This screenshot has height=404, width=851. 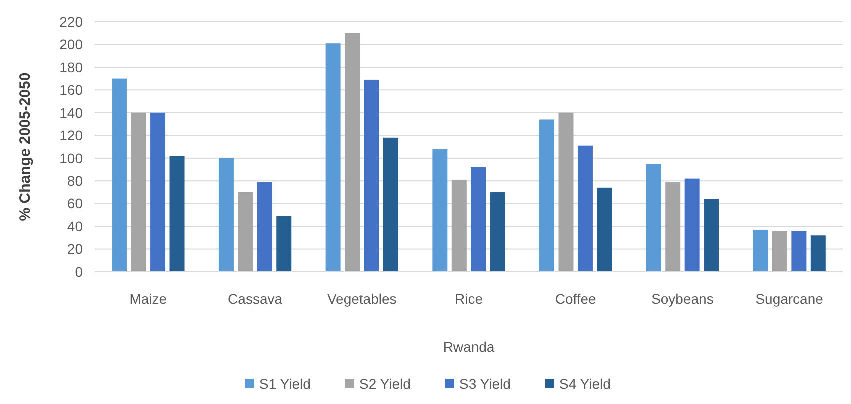 What do you see at coordinates (25, 147) in the screenshot?
I see `y-axis-title: % Change 2005-2050` at bounding box center [25, 147].